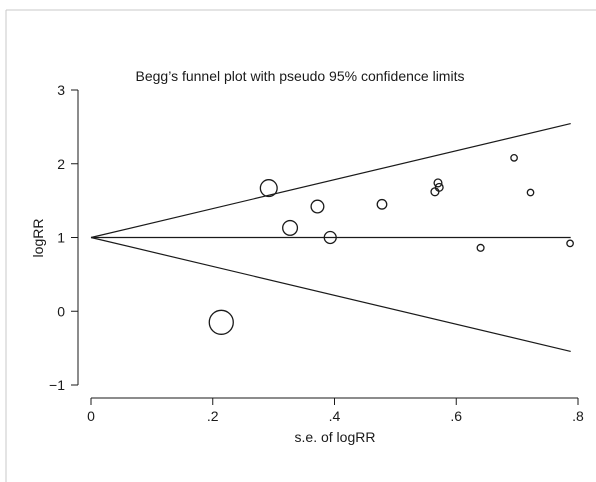  I want to click on x-tick-label: .4, so click(335, 416).